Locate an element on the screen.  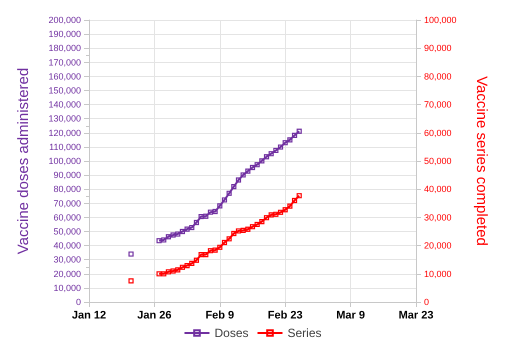
y2-tick-label: 20,000 is located at coordinates (438, 245).